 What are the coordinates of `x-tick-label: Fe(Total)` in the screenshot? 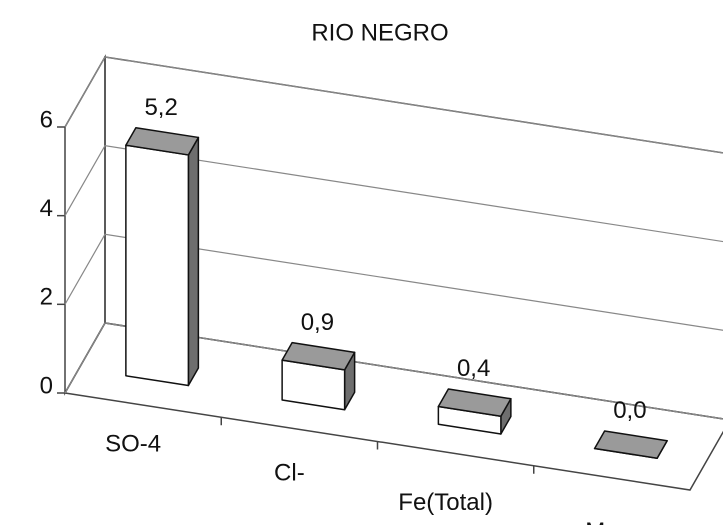 It's located at (445, 502).